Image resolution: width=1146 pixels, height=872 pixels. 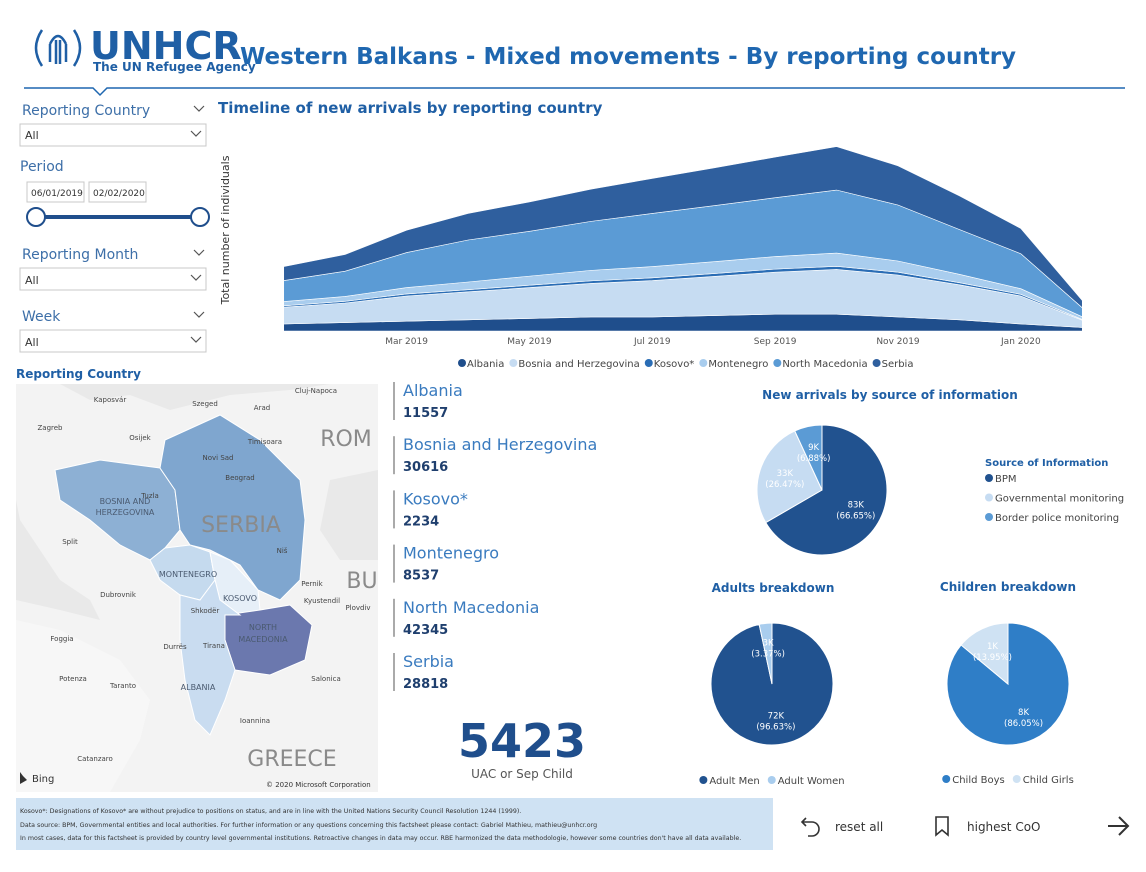 I want to click on map-region-label: SERBIA, so click(x=241, y=525).